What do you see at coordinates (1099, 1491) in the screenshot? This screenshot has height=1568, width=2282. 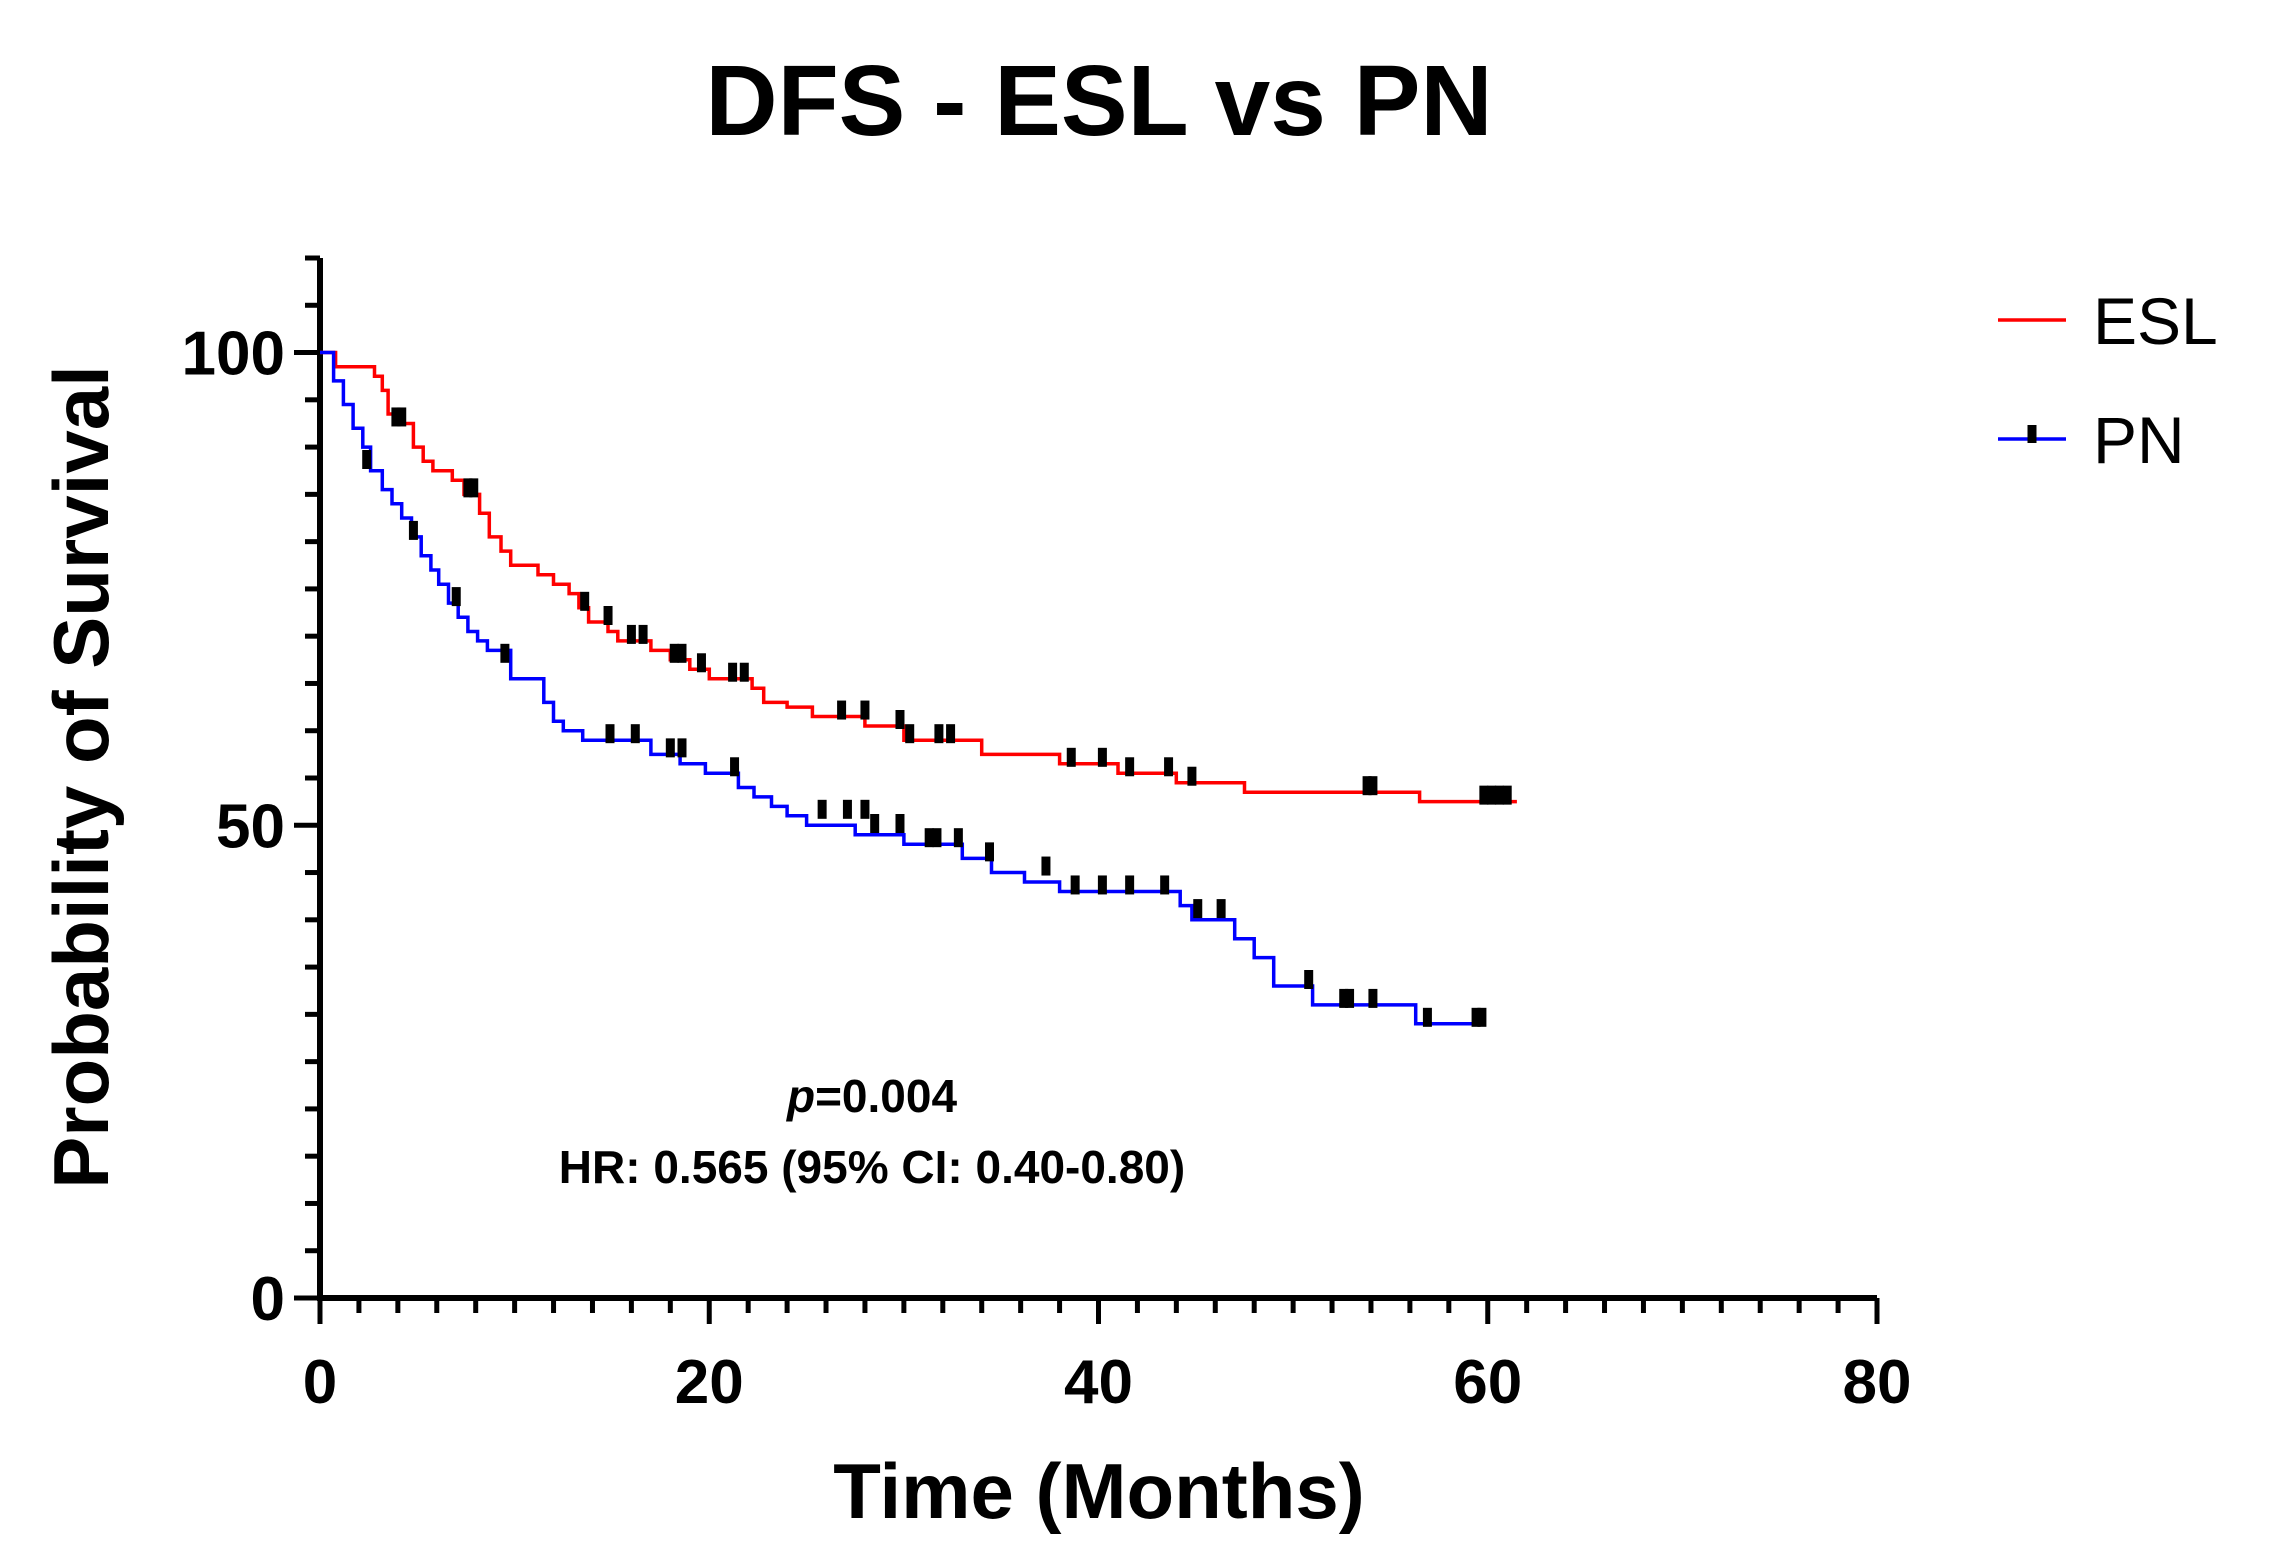 I see `x-axis-label: Time (Months)` at bounding box center [1099, 1491].